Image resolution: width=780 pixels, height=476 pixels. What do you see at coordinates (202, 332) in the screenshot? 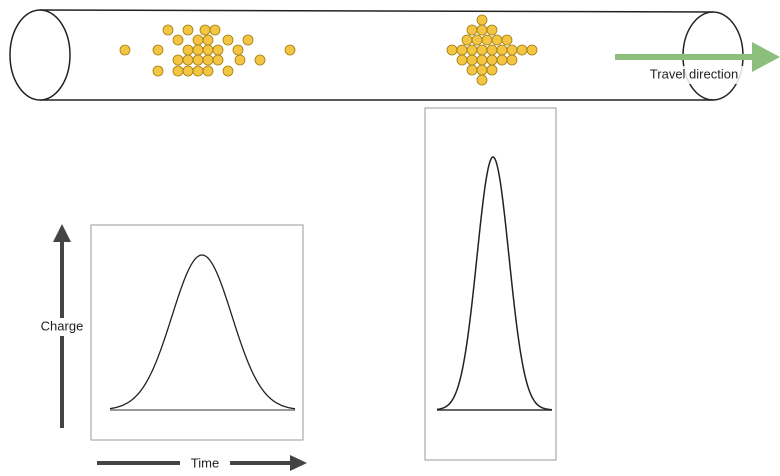
I see `wide-pulse` at bounding box center [202, 332].